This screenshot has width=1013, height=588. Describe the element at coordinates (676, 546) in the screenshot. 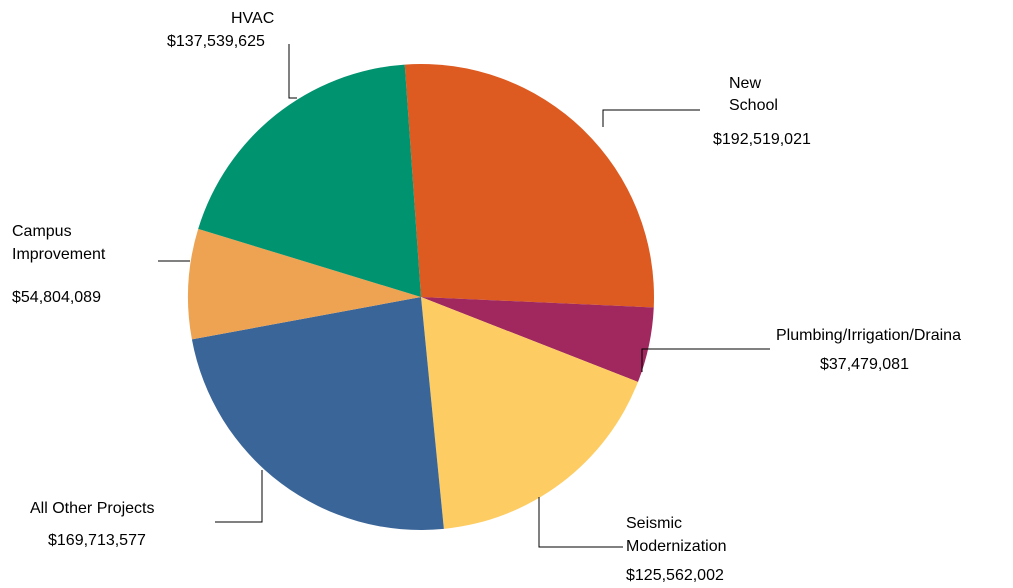

I see `slice-label-seismic-line-2: Modernization` at that location.